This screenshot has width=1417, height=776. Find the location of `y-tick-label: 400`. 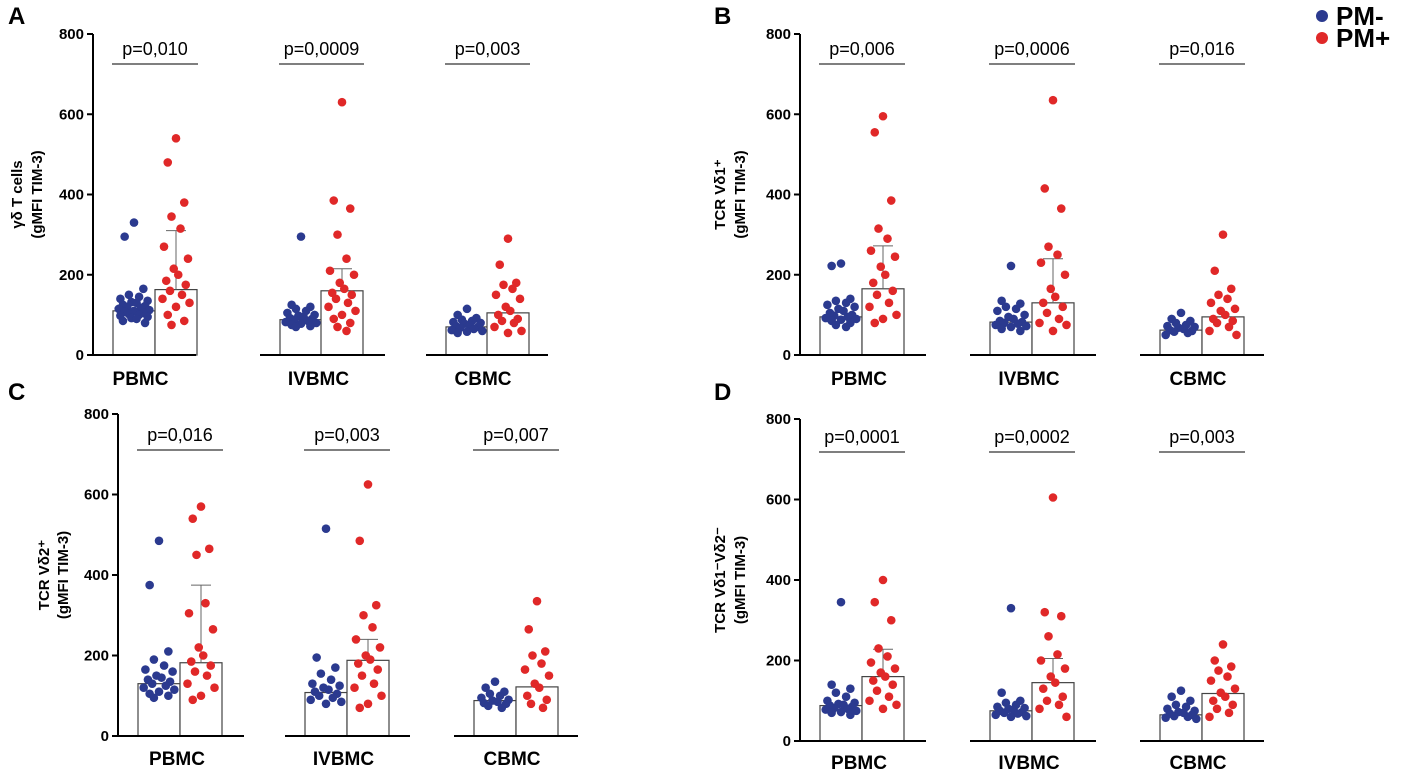

y-tick-label: 400 is located at coordinates (96, 575).